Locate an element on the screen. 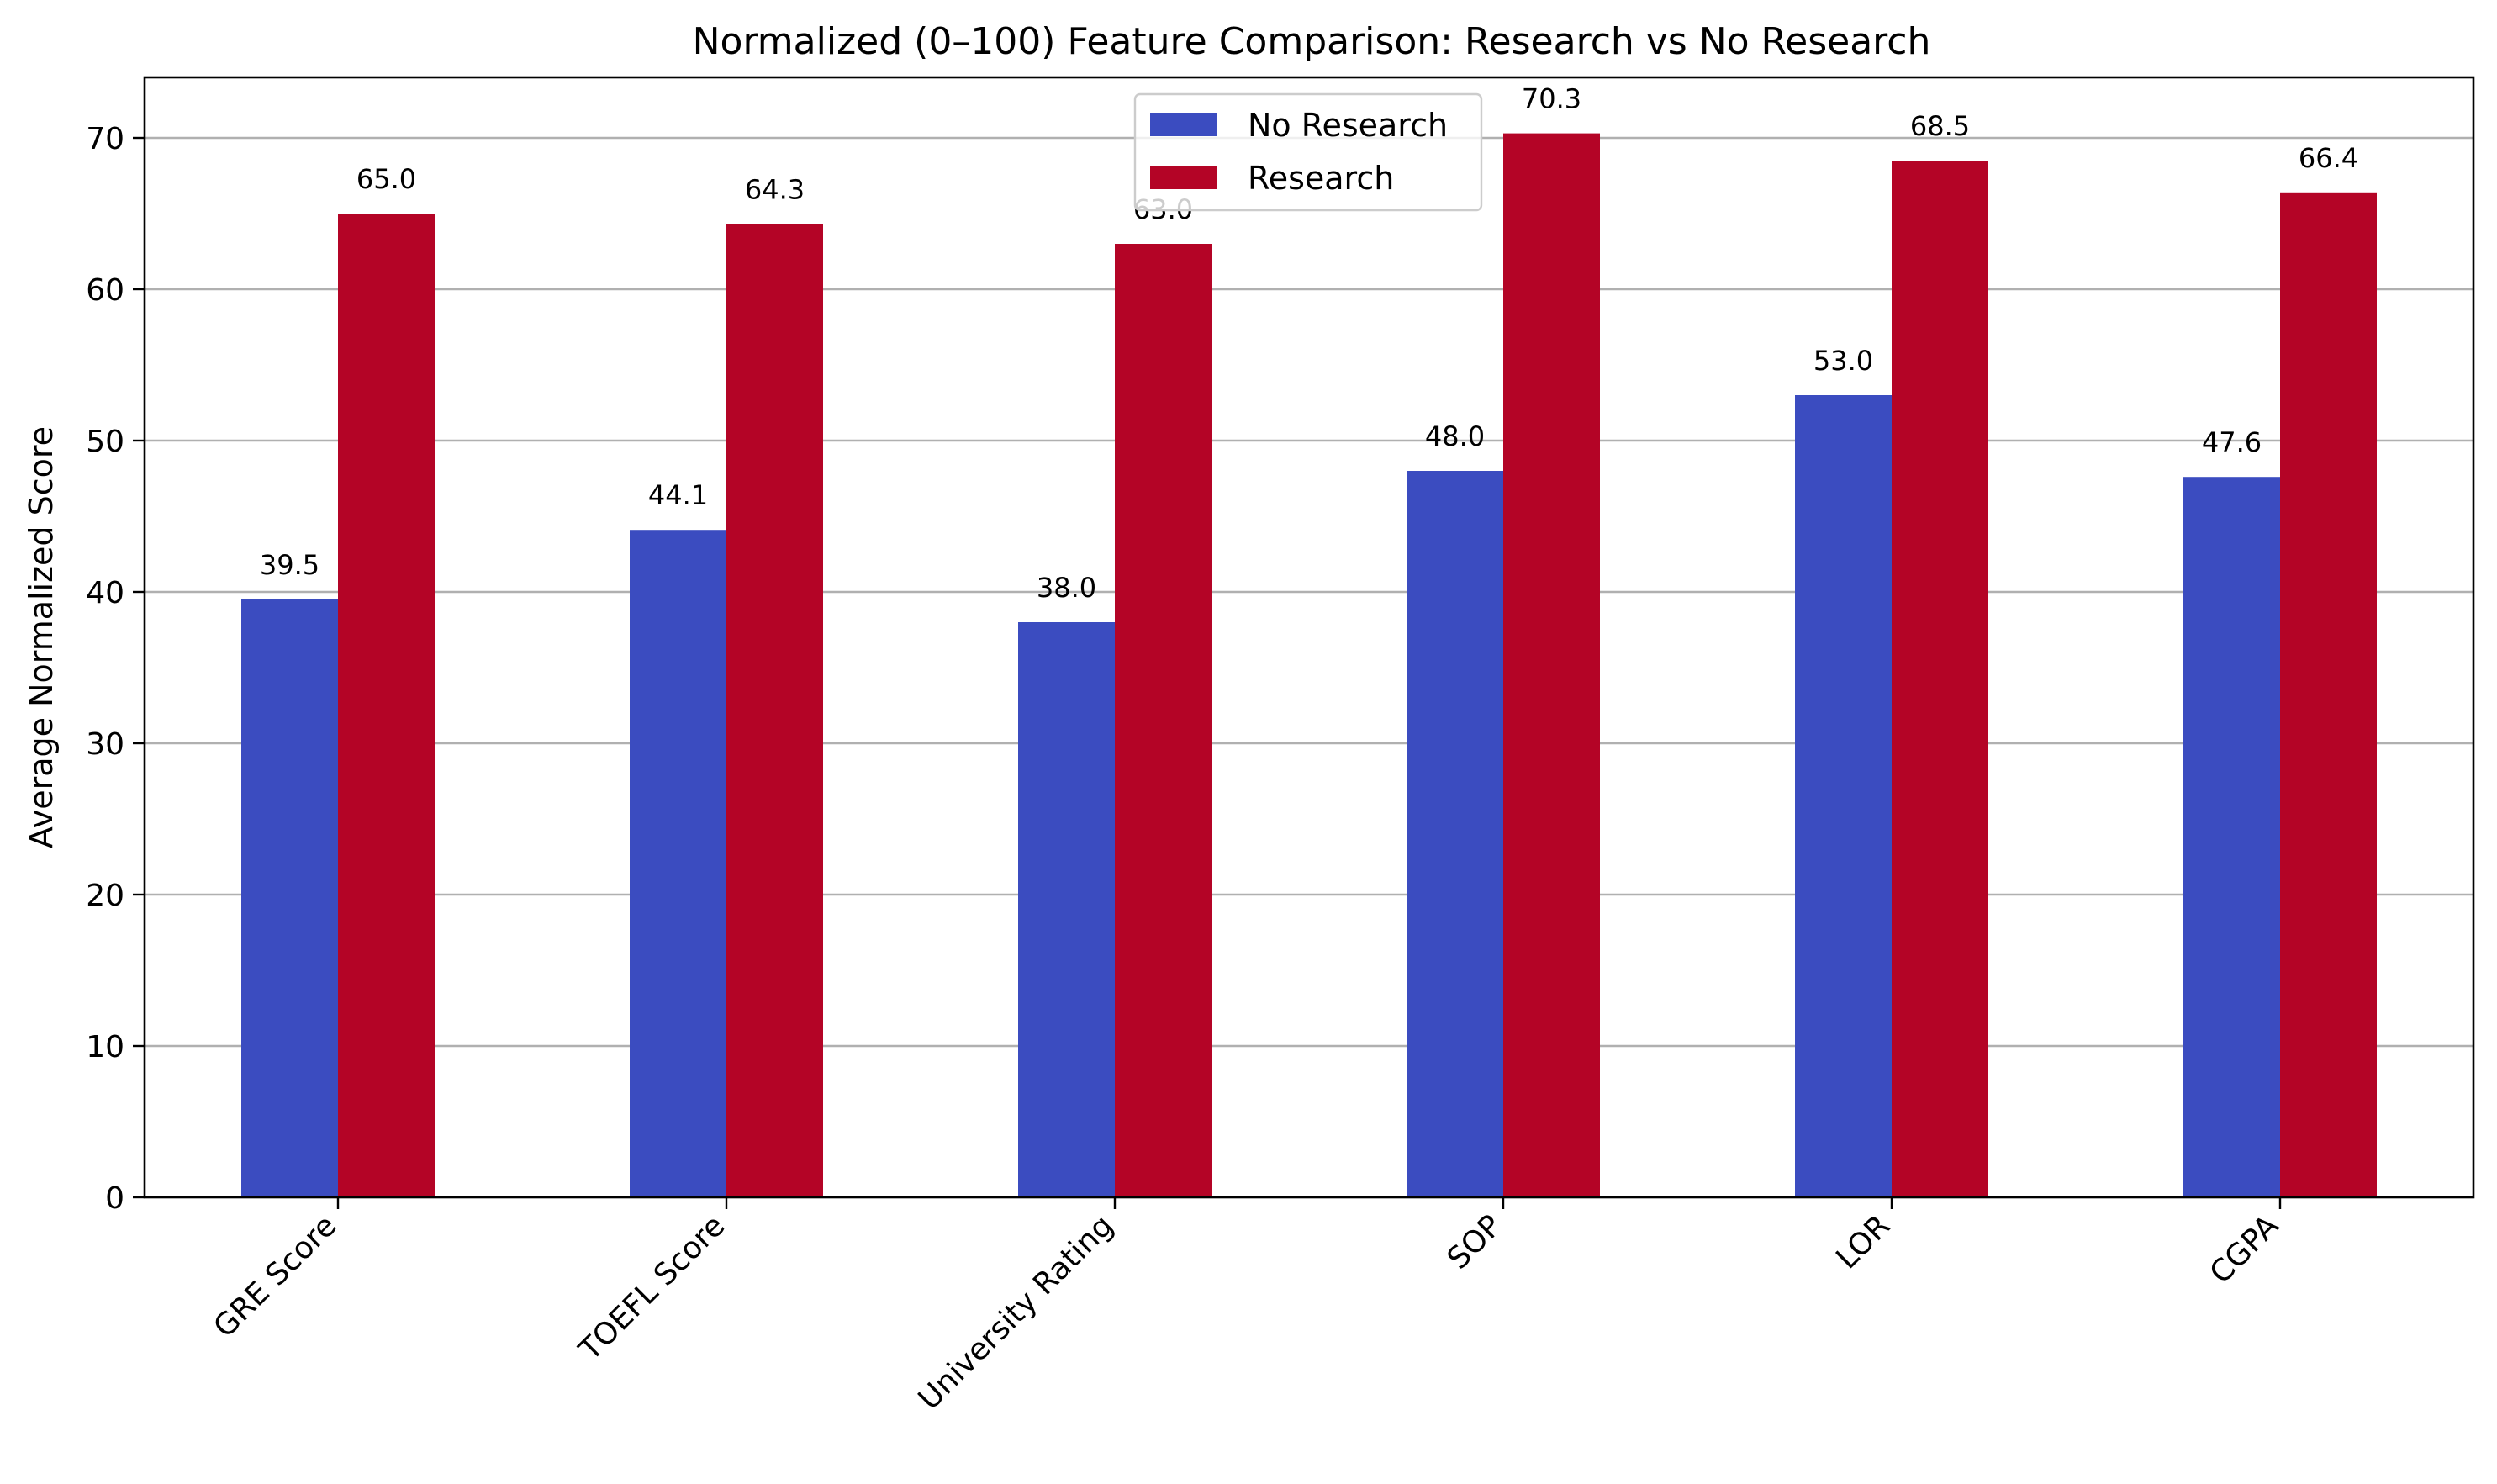  bar-no-research-sop is located at coordinates (1455, 834).